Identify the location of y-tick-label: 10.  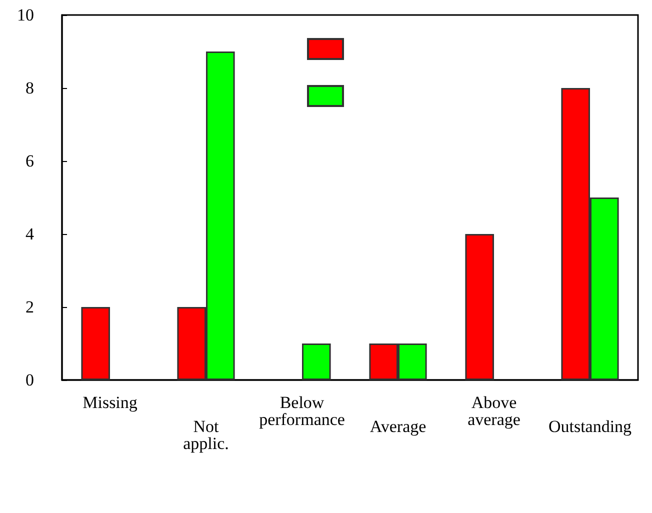
(25, 15).